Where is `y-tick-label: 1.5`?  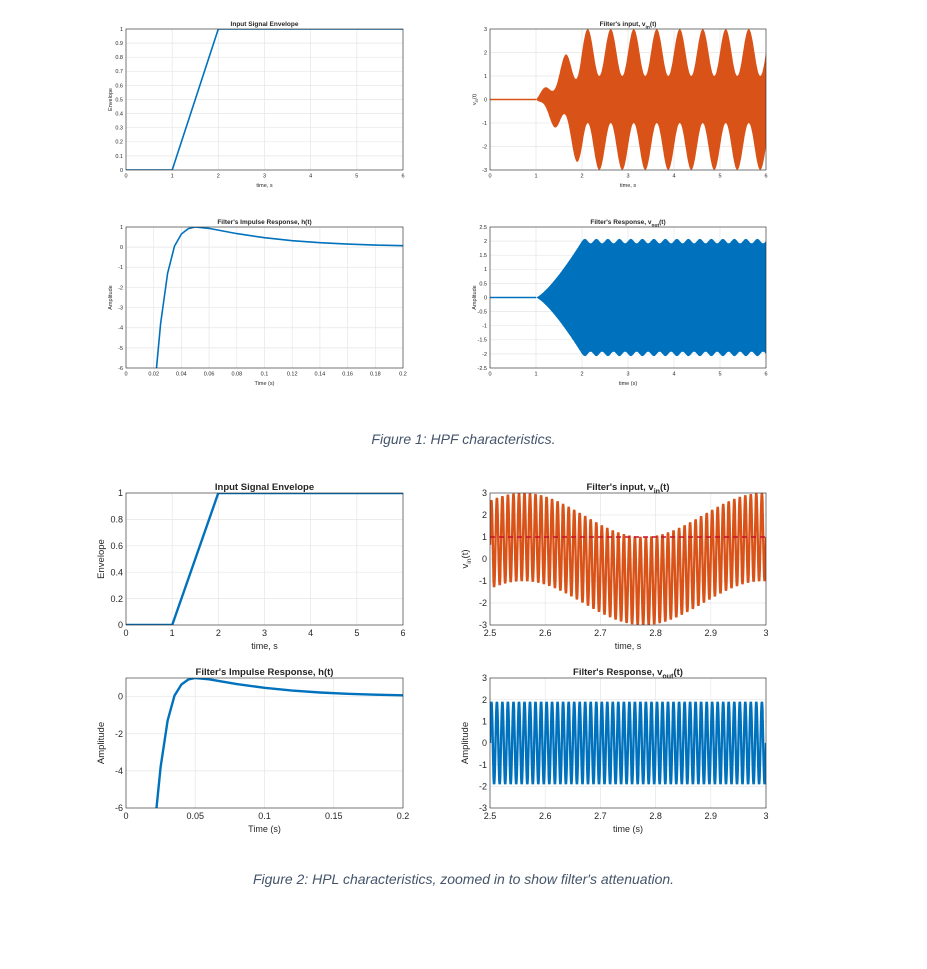 y-tick-label: 1.5 is located at coordinates (483, 256).